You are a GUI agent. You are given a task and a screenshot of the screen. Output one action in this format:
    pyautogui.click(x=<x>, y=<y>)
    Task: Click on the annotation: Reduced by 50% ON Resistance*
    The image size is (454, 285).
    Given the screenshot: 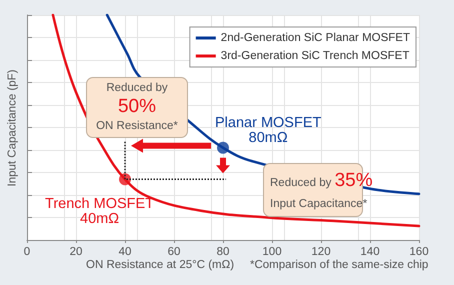 What is the action you would take?
    pyautogui.click(x=137, y=107)
    